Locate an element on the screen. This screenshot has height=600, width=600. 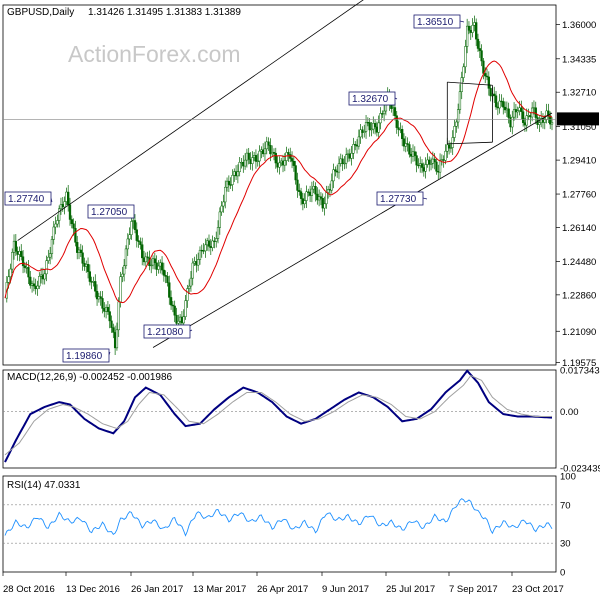
callout-label: 1.32670 is located at coordinates (370, 99).